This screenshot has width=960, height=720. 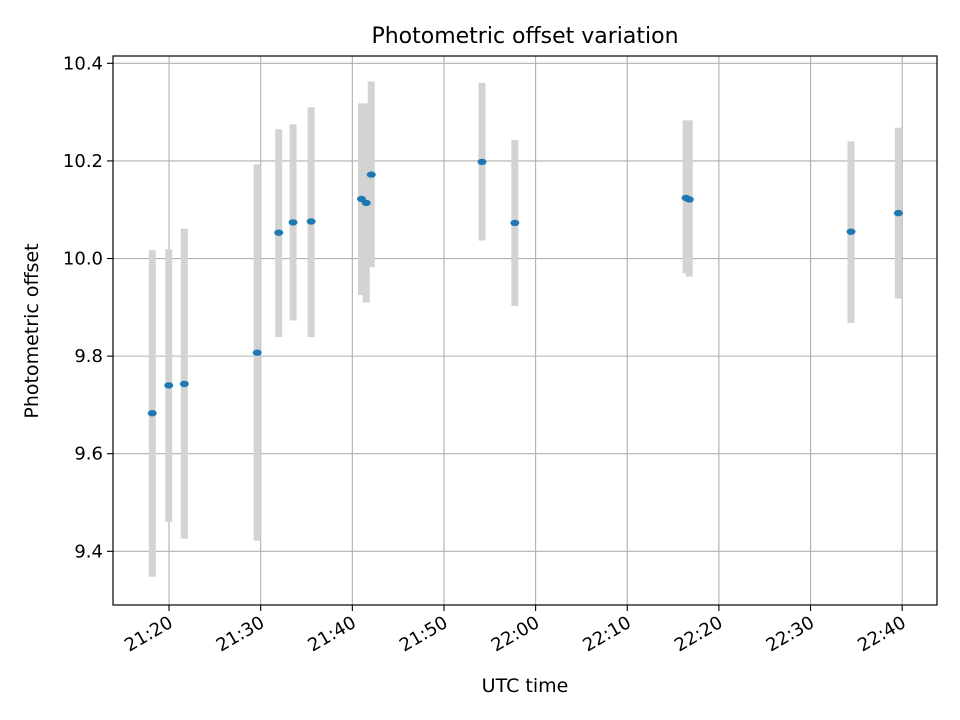 I want to click on x-axis-label: UTC time, so click(x=525, y=686).